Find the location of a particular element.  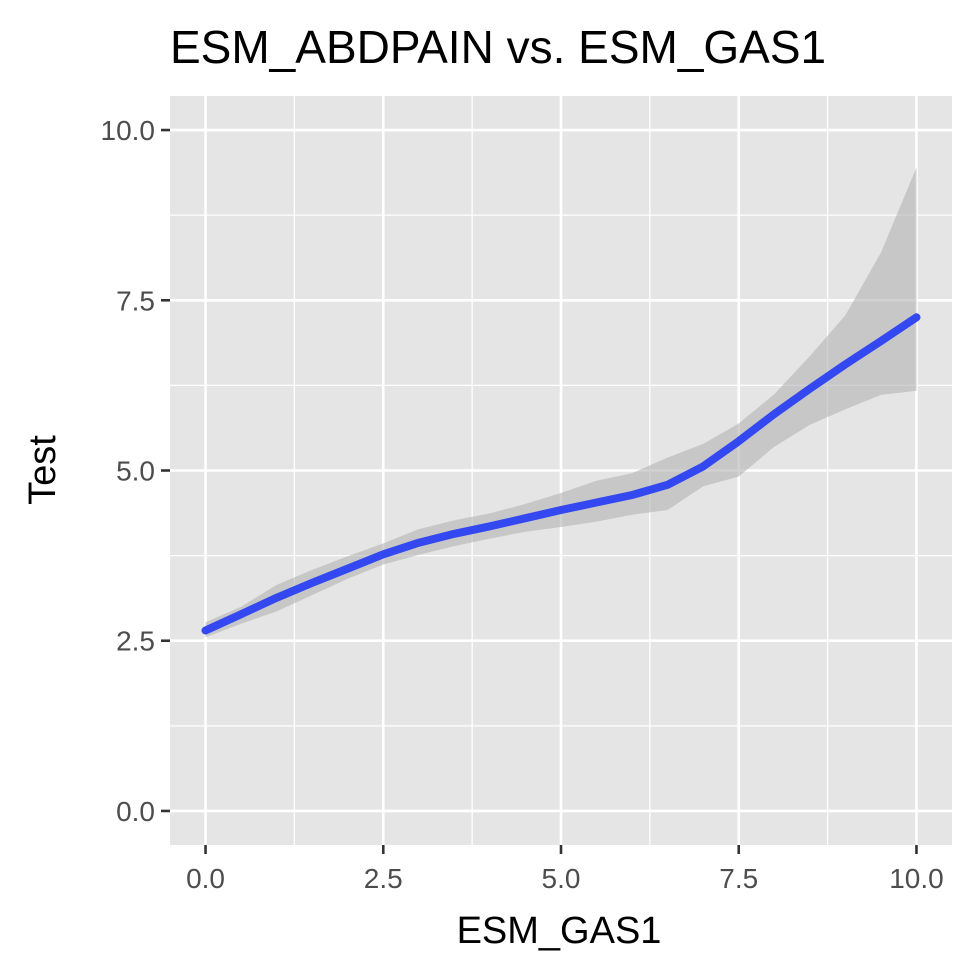

x-tick-label: 0.0 is located at coordinates (205, 878).